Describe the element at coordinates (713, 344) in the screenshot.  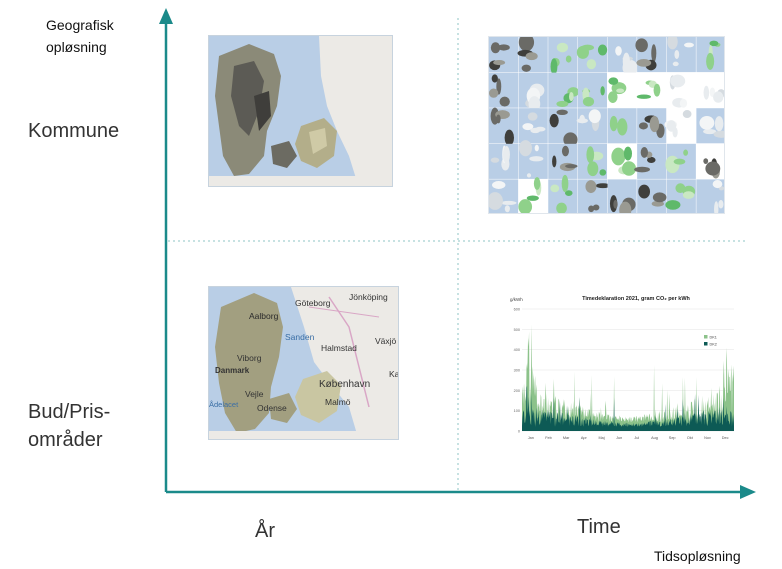
I see `legend-label: DK2` at that location.